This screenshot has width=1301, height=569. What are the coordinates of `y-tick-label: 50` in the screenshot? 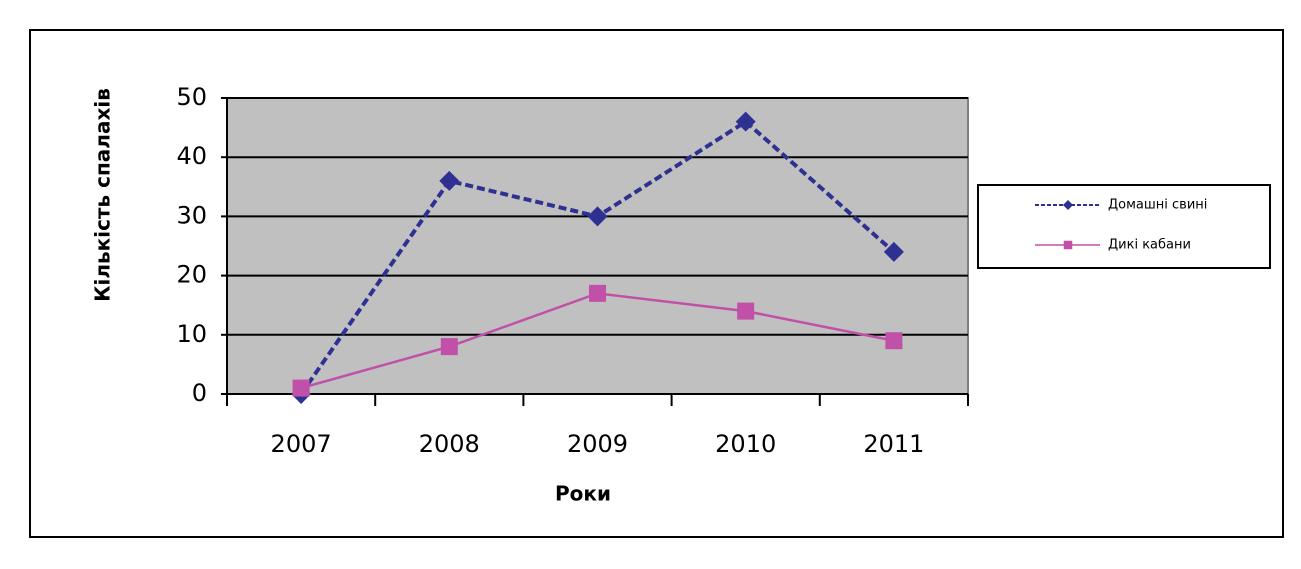 It's located at (191, 97).